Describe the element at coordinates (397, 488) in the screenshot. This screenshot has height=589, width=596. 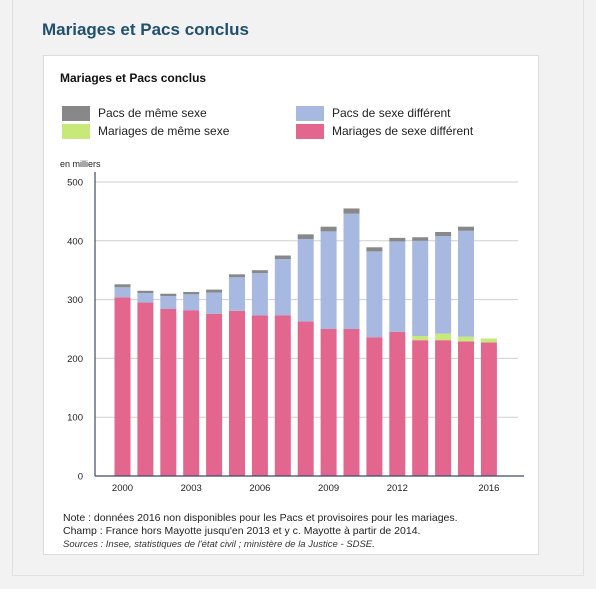
I see `x-tick-label: 2012` at that location.